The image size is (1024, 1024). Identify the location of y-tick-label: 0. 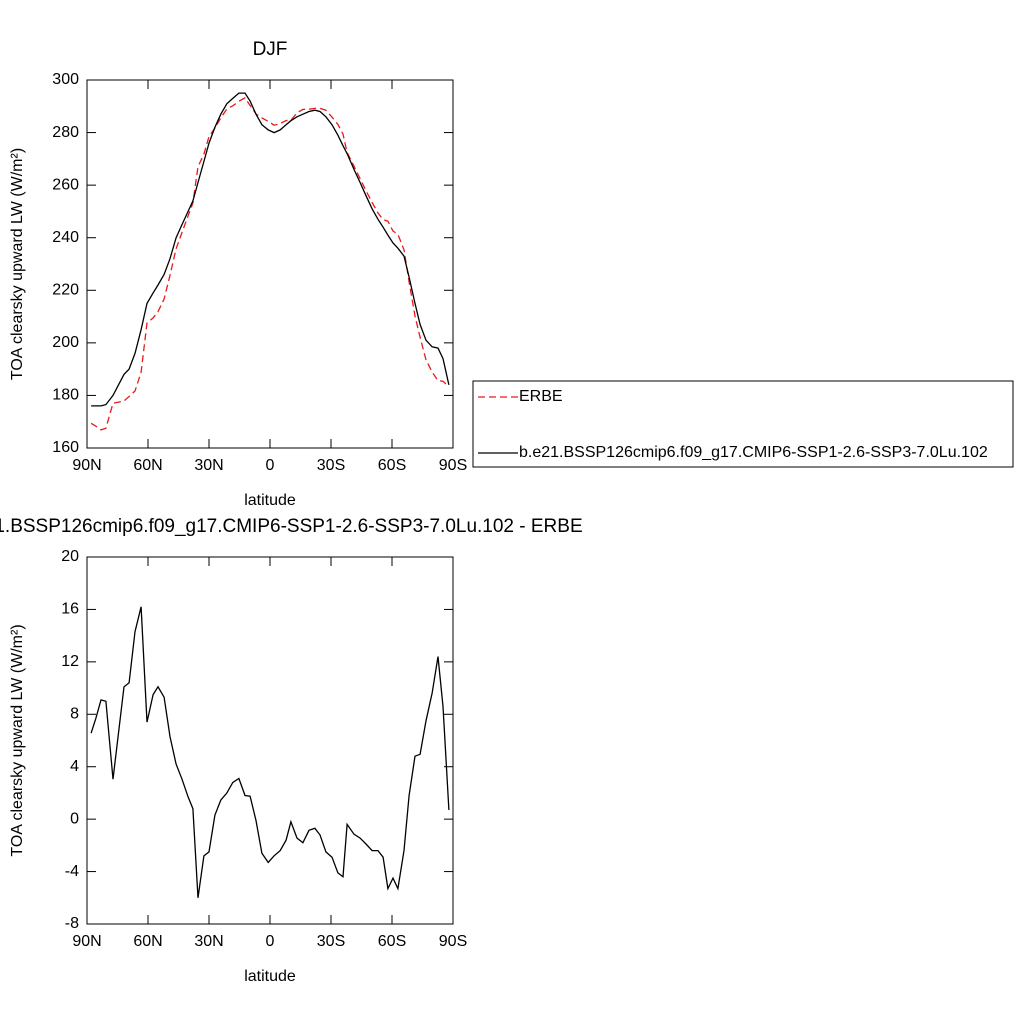
(74, 818).